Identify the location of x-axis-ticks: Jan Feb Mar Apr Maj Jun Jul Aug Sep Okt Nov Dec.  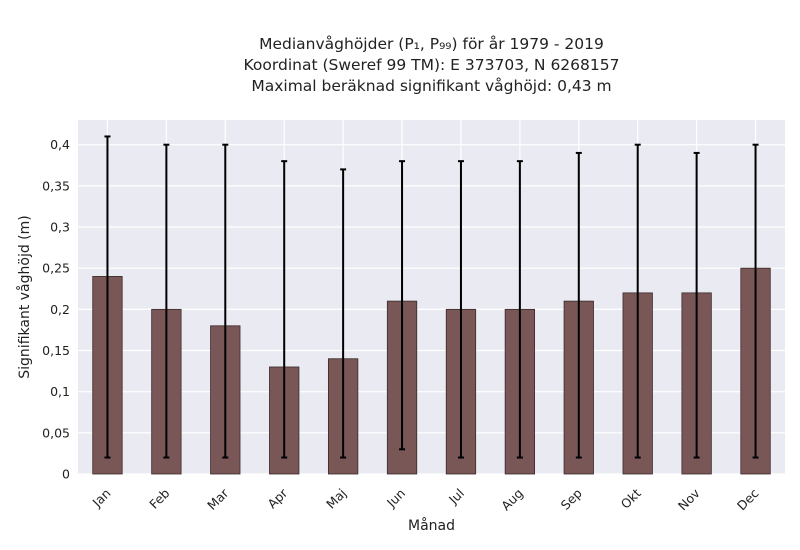
(425, 499).